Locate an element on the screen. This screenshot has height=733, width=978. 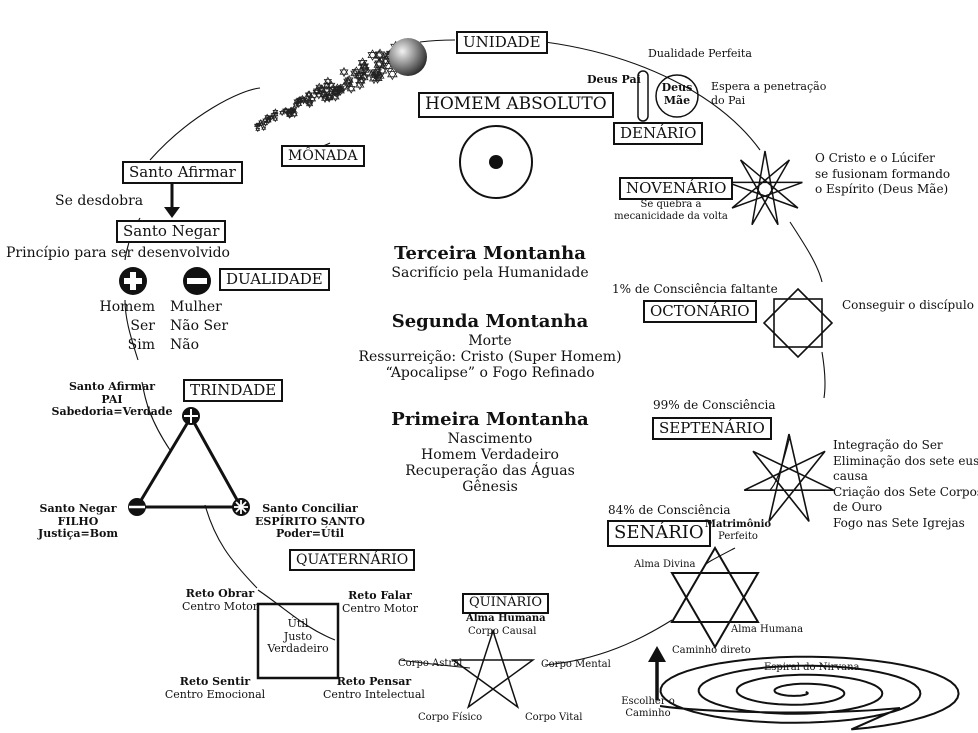
third-mountain-line: Sacrifício pela Humanidade is located at coordinates (490, 272).